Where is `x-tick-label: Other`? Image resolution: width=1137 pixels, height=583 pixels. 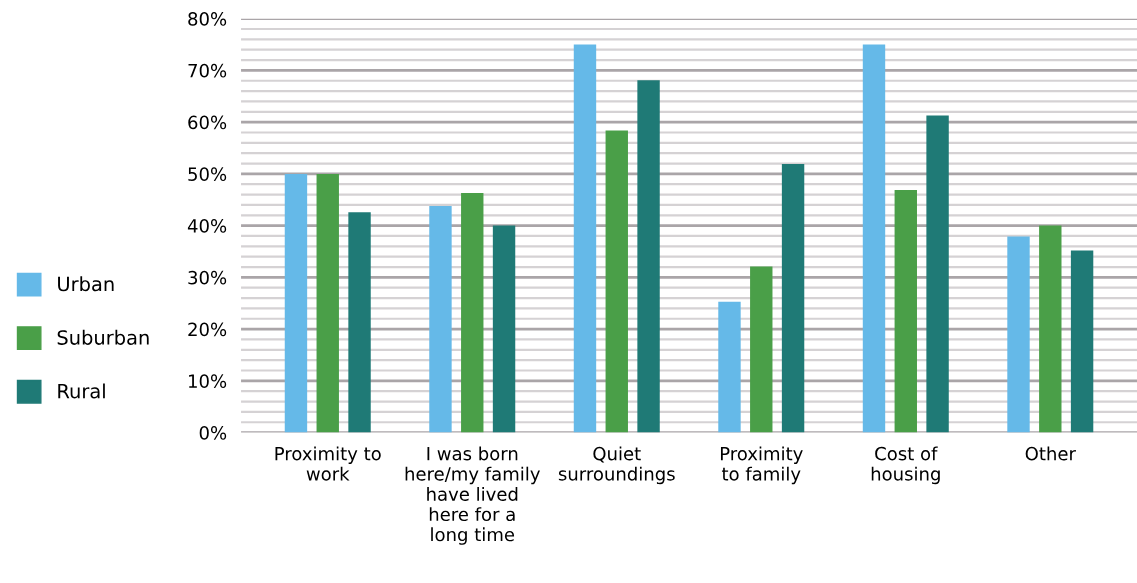
x-tick-label: Other is located at coordinates (1050, 453).